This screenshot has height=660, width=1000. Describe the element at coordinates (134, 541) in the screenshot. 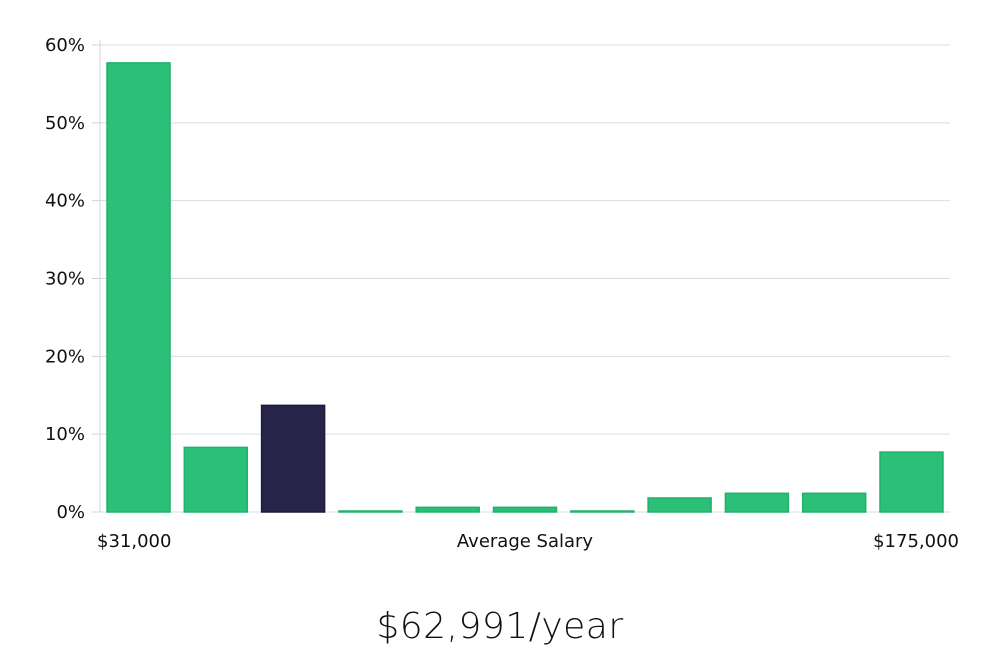

I see `x-min-label: $31,000` at that location.